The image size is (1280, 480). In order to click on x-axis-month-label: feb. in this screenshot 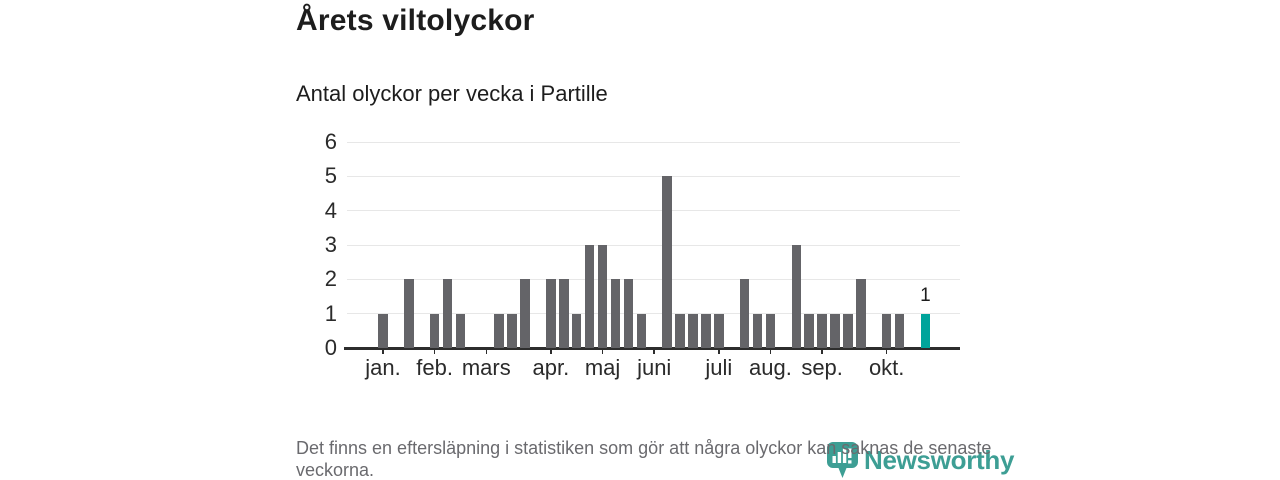, I will do `click(434, 367)`.